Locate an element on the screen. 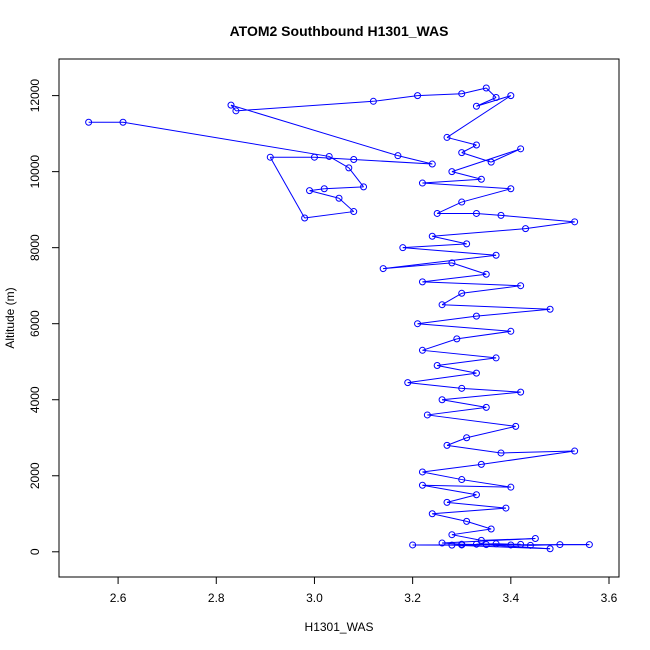 The width and height of the screenshot is (650, 650). y-tick-label: 4000 is located at coordinates (35, 399).